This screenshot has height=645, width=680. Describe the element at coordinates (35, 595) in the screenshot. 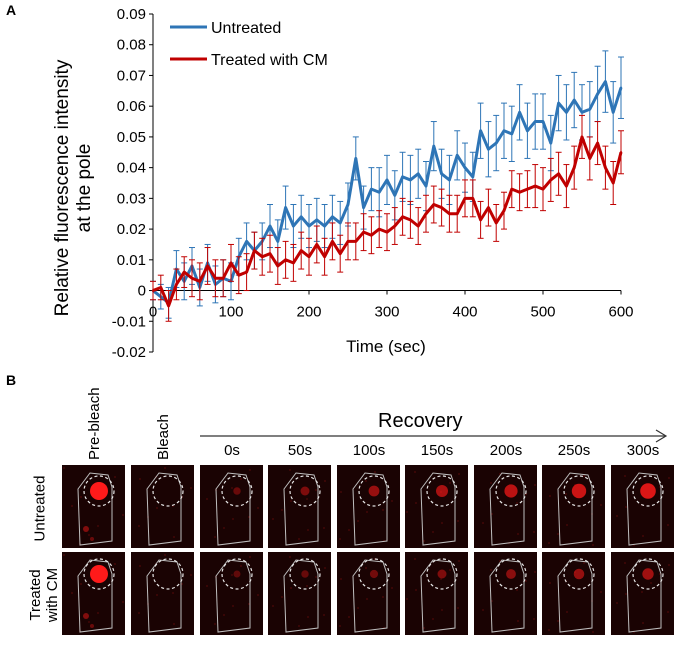

I see `row-label-treated-line1: Treated` at that location.